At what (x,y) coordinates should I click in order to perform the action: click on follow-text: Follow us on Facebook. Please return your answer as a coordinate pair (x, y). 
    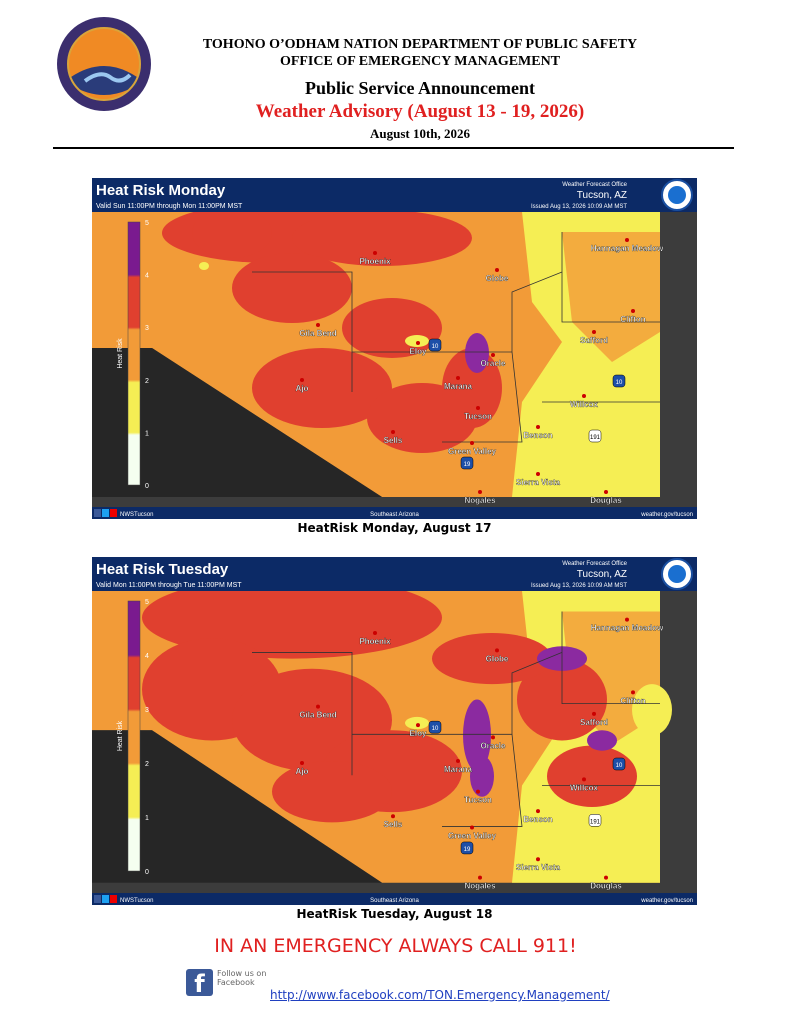
    Looking at the image, I should click on (242, 978).